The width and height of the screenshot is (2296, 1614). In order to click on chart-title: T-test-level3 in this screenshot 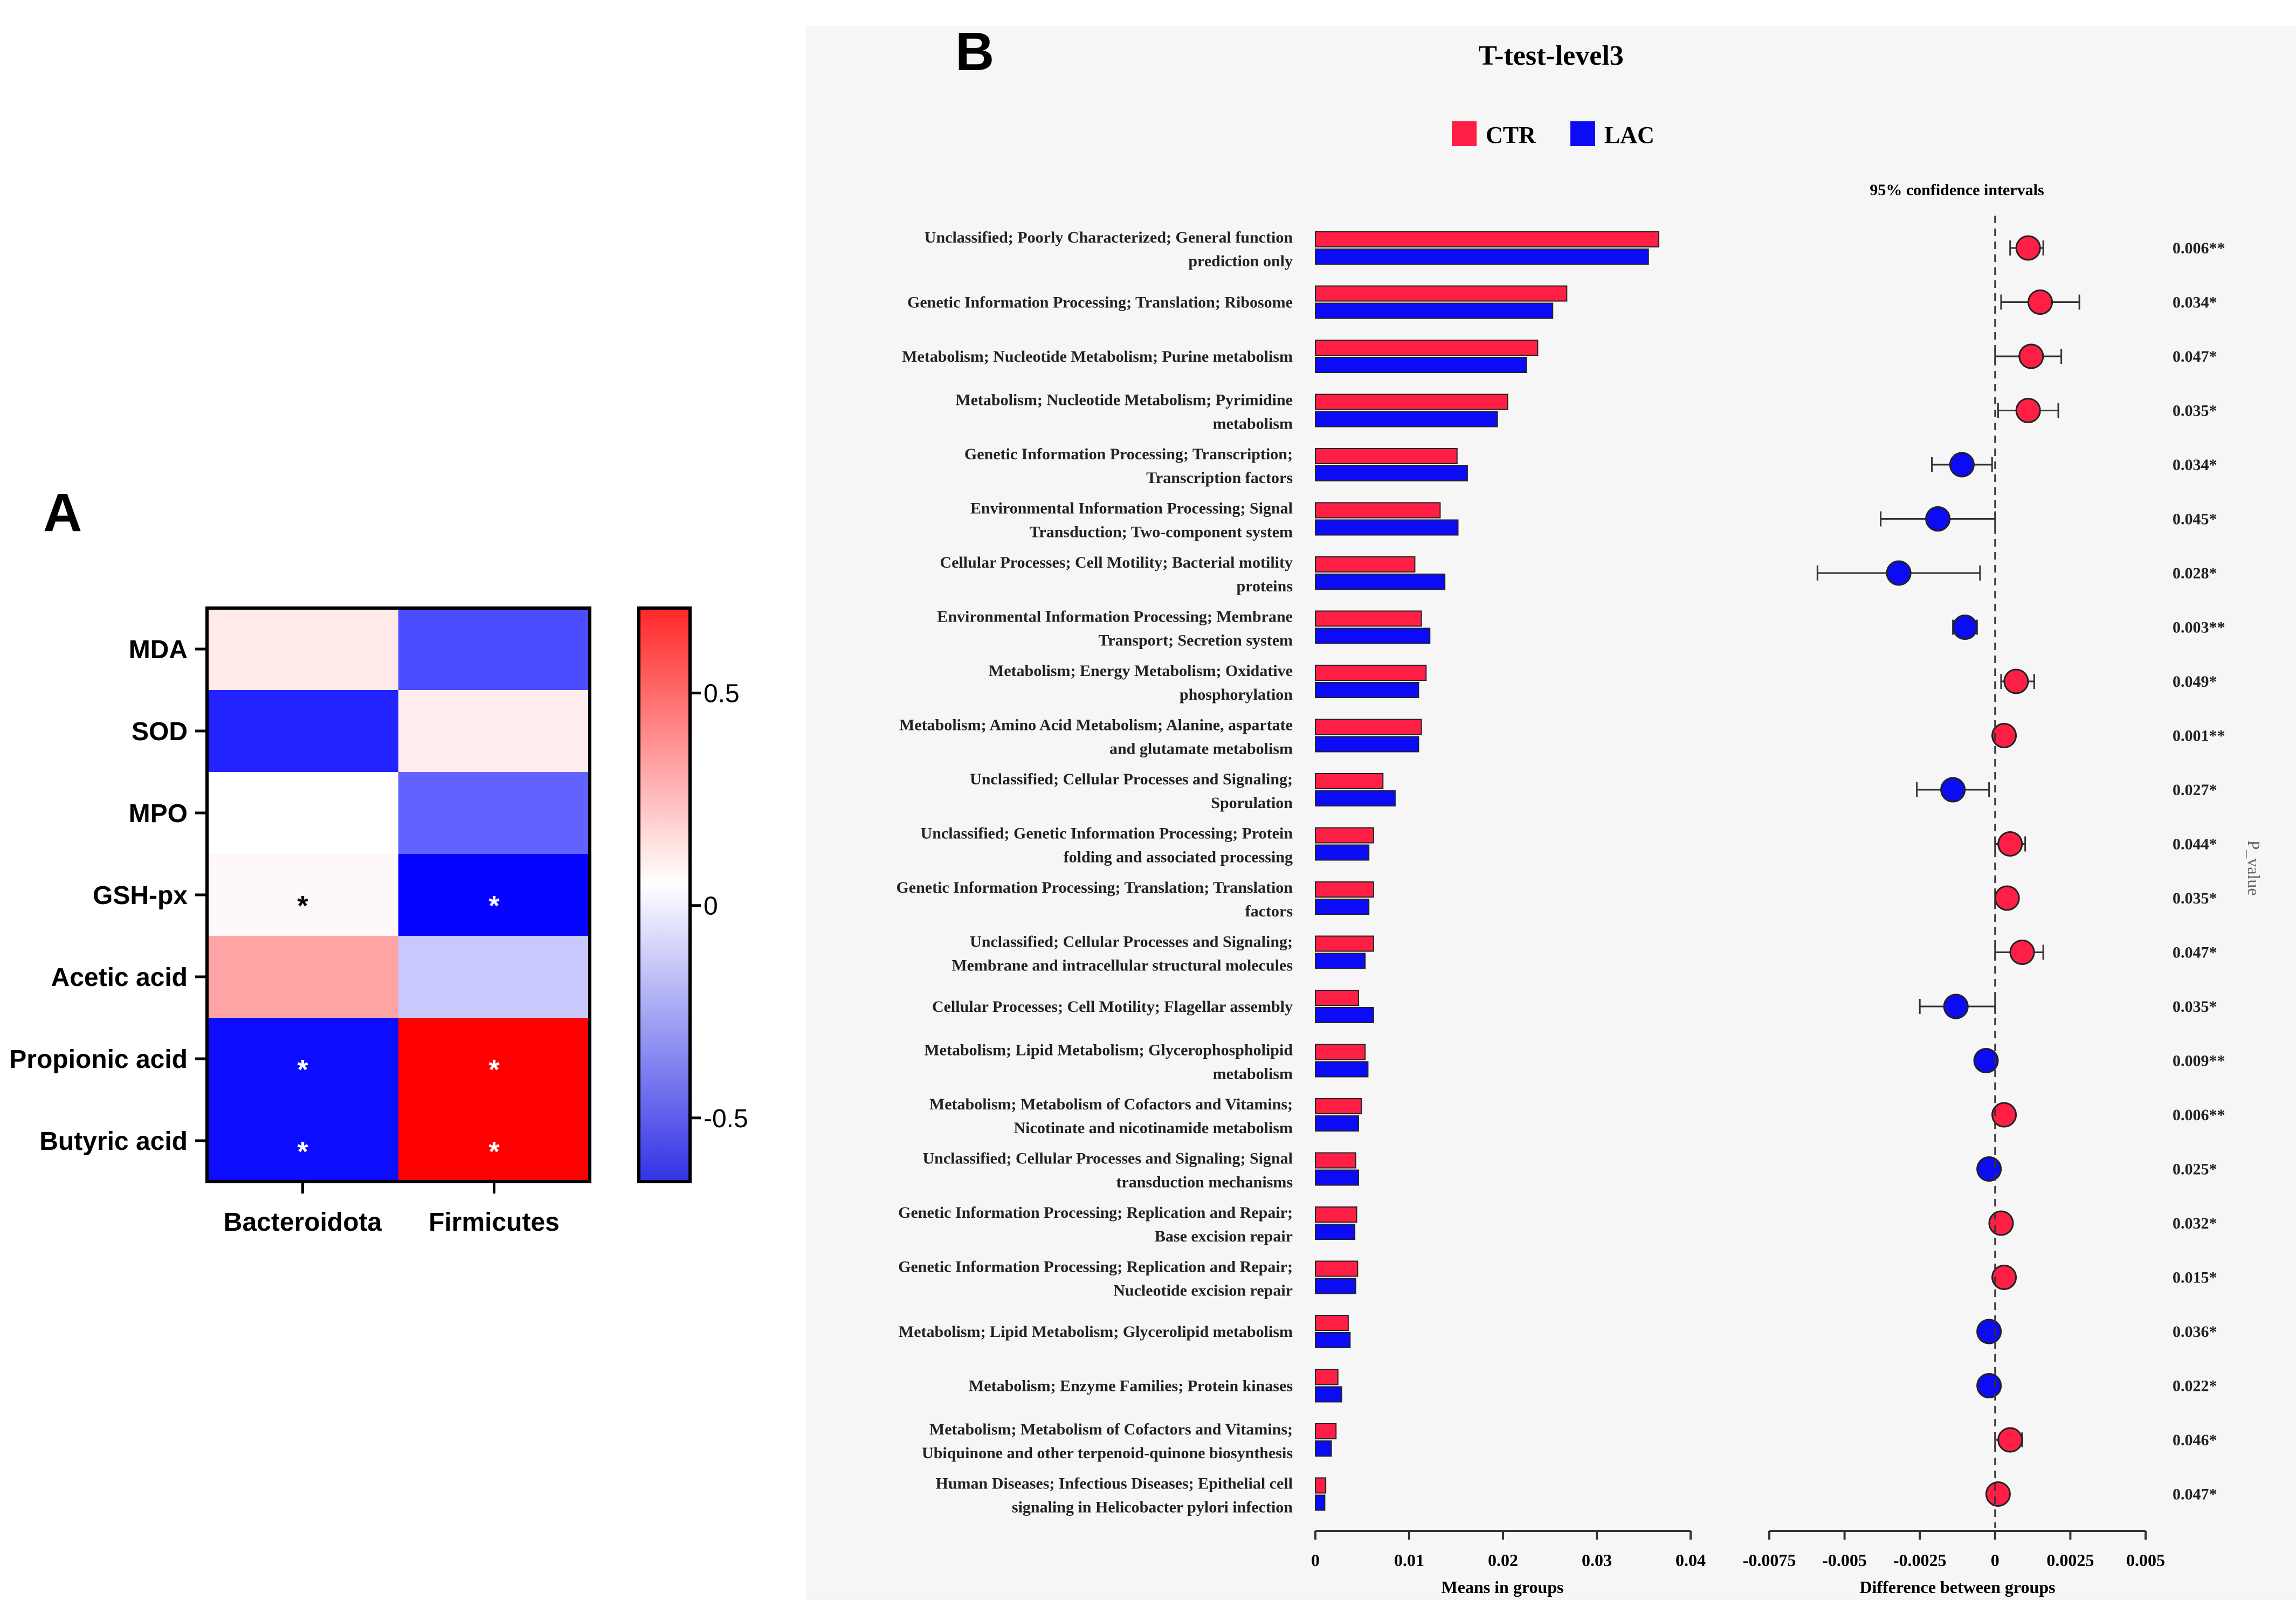, I will do `click(1551, 55)`.